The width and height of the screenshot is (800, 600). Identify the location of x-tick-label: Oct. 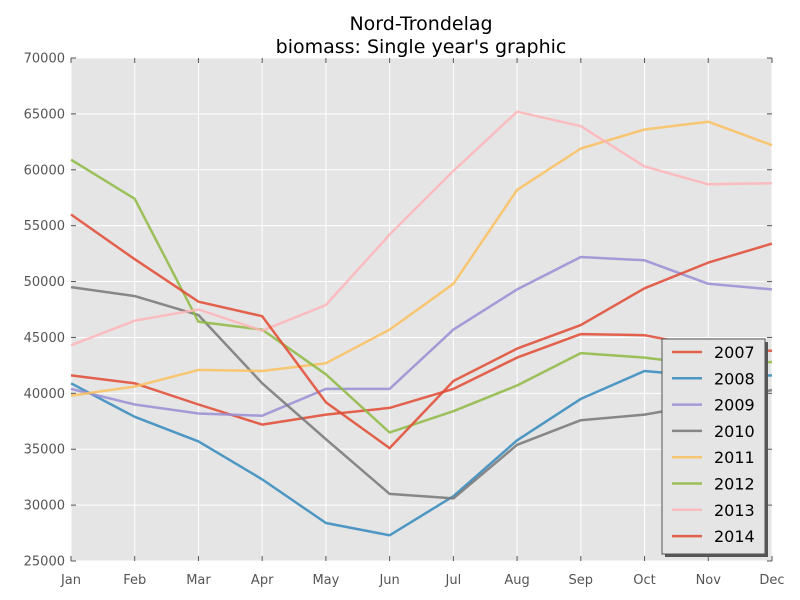
(644, 580).